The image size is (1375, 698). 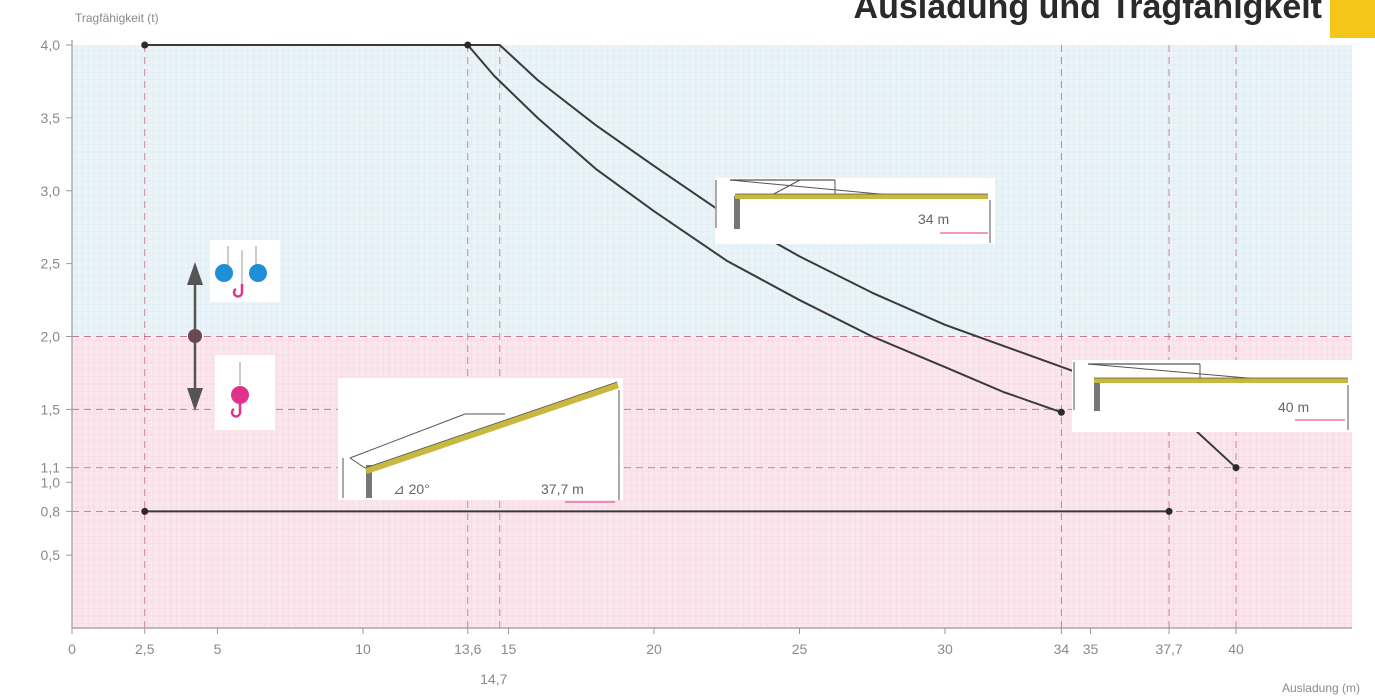 What do you see at coordinates (467, 649) in the screenshot?
I see `x-tick-label: 13,6` at bounding box center [467, 649].